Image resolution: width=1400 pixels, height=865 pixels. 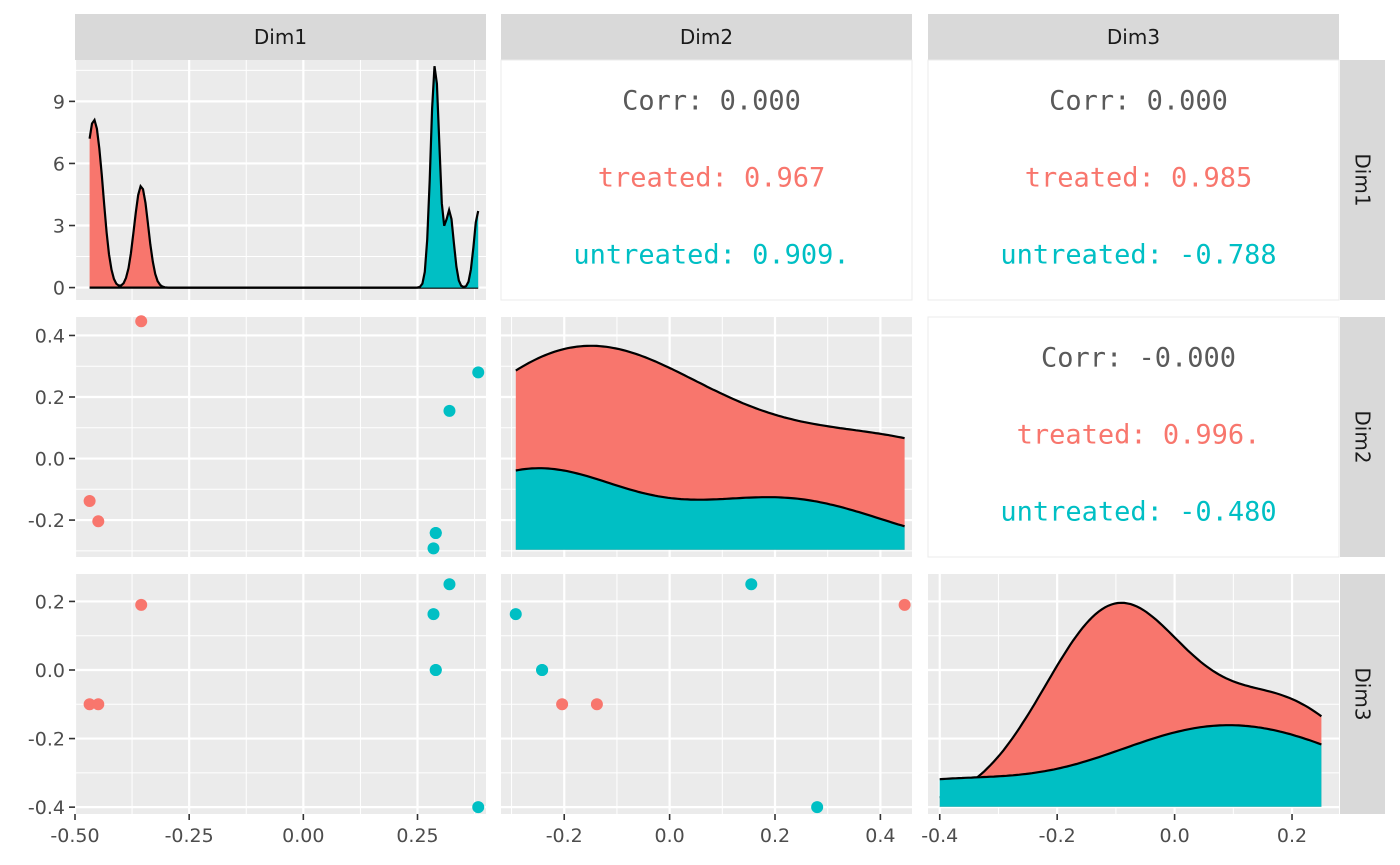 What do you see at coordinates (1139, 435) in the screenshot?
I see `corr-treated: treated: 0.996.` at bounding box center [1139, 435].